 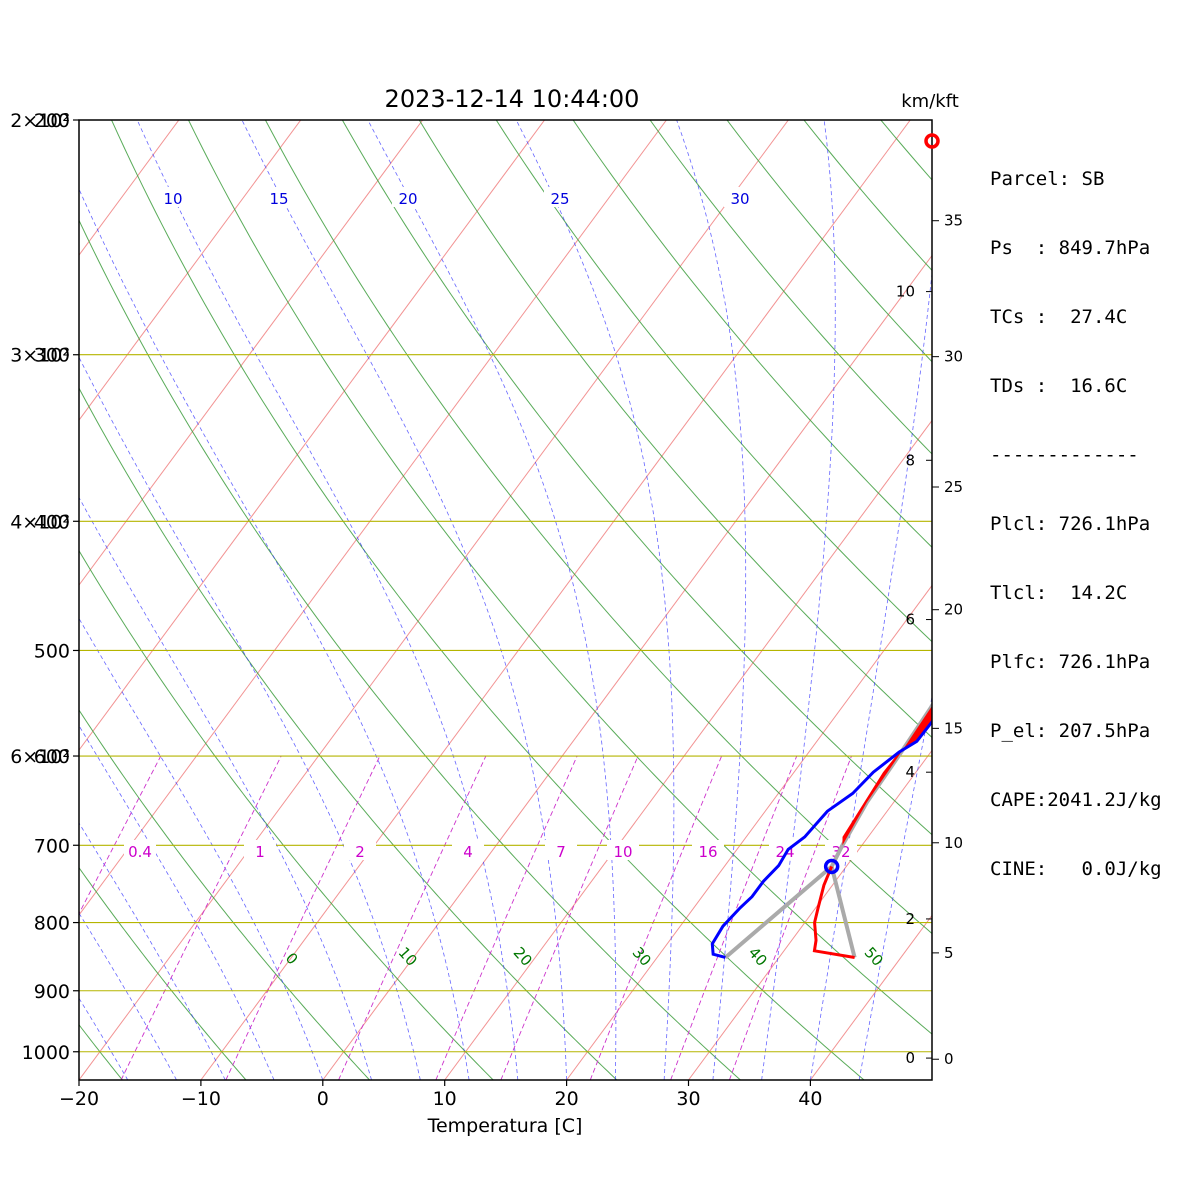 I want to click on y-tick-label: 500, so click(x=52, y=651).